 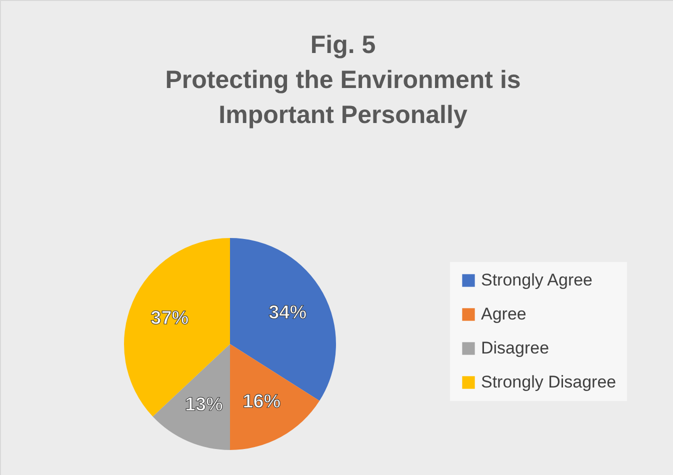 What do you see at coordinates (515, 348) in the screenshot?
I see `legend-label: Disagree` at bounding box center [515, 348].